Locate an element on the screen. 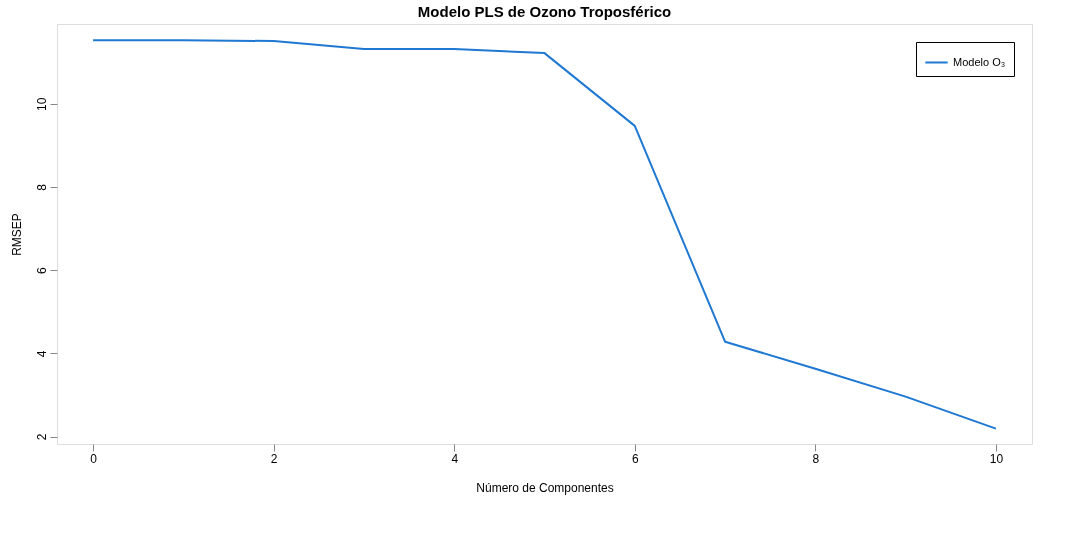 The image size is (1065, 536). x-tick-label: 0 is located at coordinates (94, 458).